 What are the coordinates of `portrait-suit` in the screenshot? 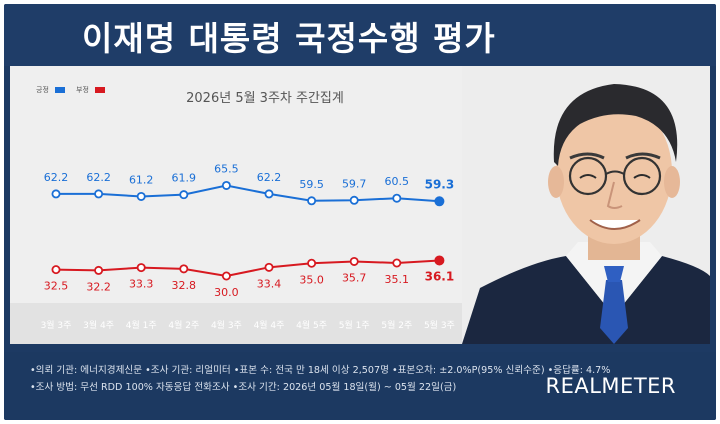 It's located at (586, 300).